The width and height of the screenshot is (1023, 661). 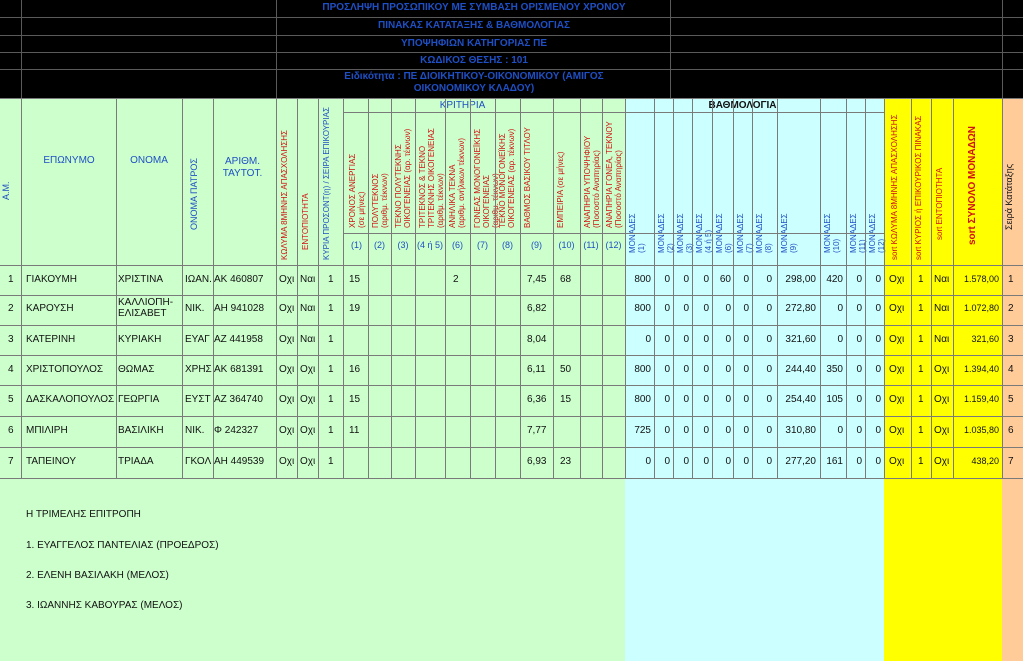 I want to click on cell-surname: ΧΡΙΣΤΟΠΟΥΛΟΣ, so click(x=65, y=369).